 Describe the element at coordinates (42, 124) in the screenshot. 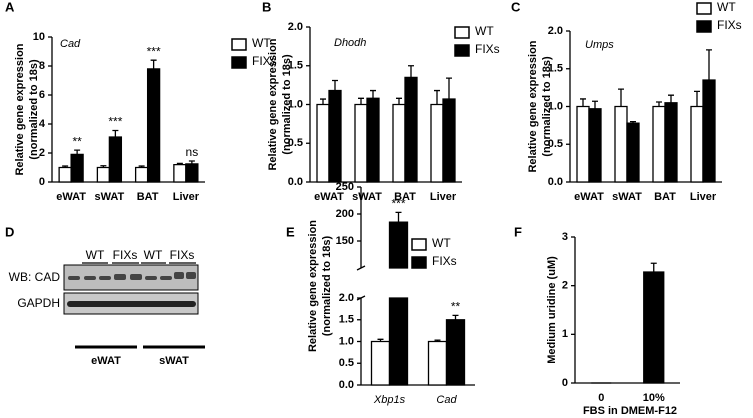

I see `y-tick-label: 4` at that location.